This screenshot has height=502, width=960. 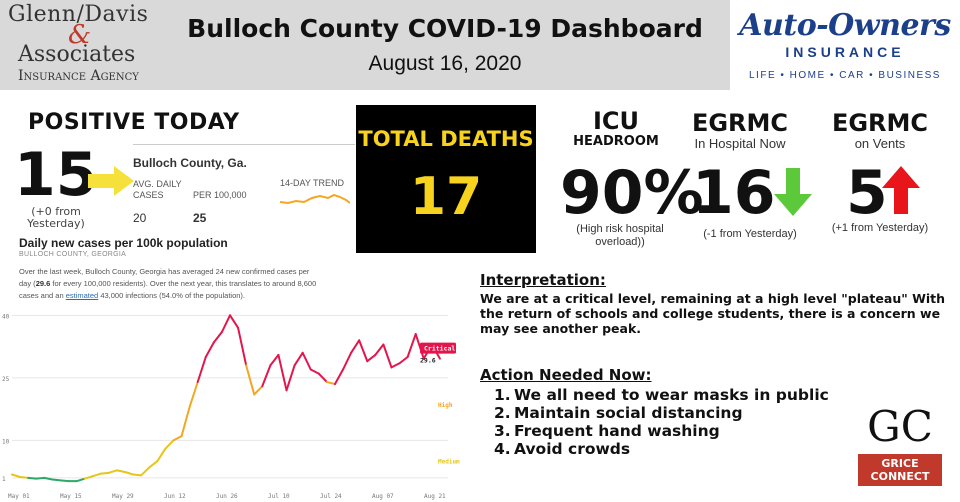 I want to click on logo-line-3: Insurance Agency, so click(x=78, y=76).